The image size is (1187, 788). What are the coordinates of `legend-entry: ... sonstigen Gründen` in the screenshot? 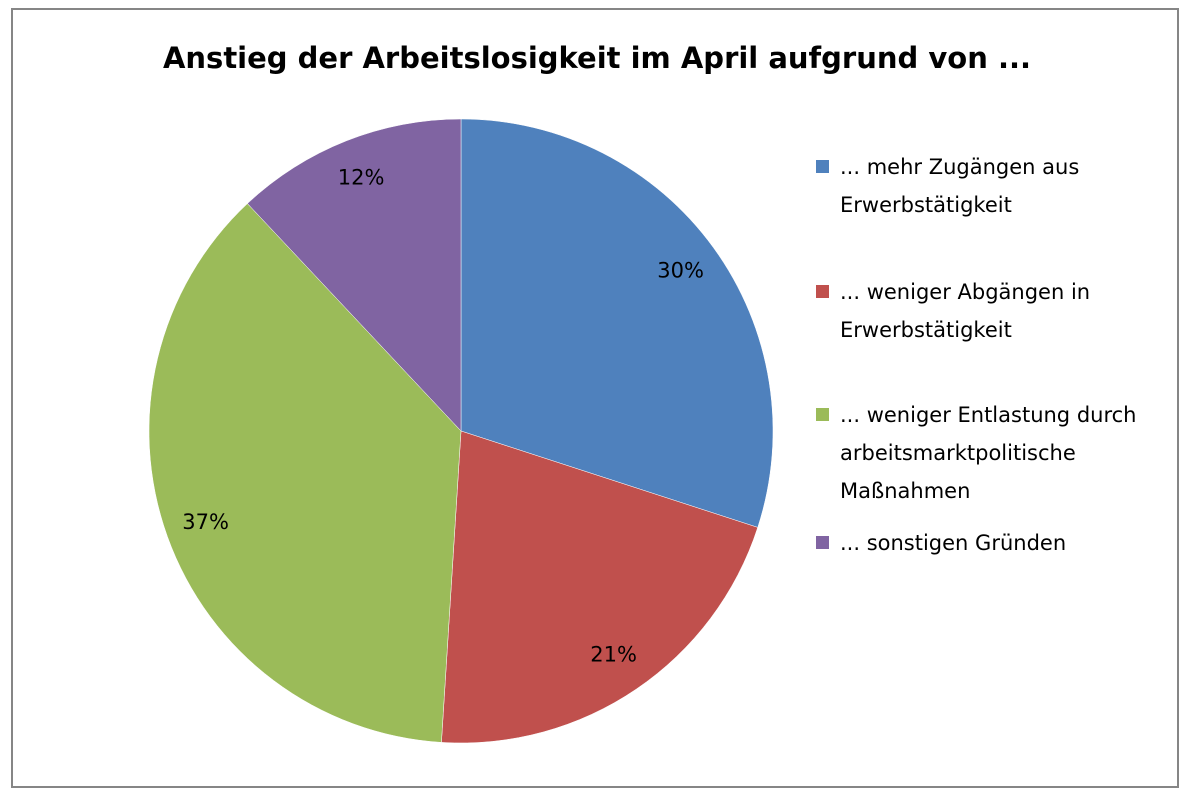 It's located at (996, 543).